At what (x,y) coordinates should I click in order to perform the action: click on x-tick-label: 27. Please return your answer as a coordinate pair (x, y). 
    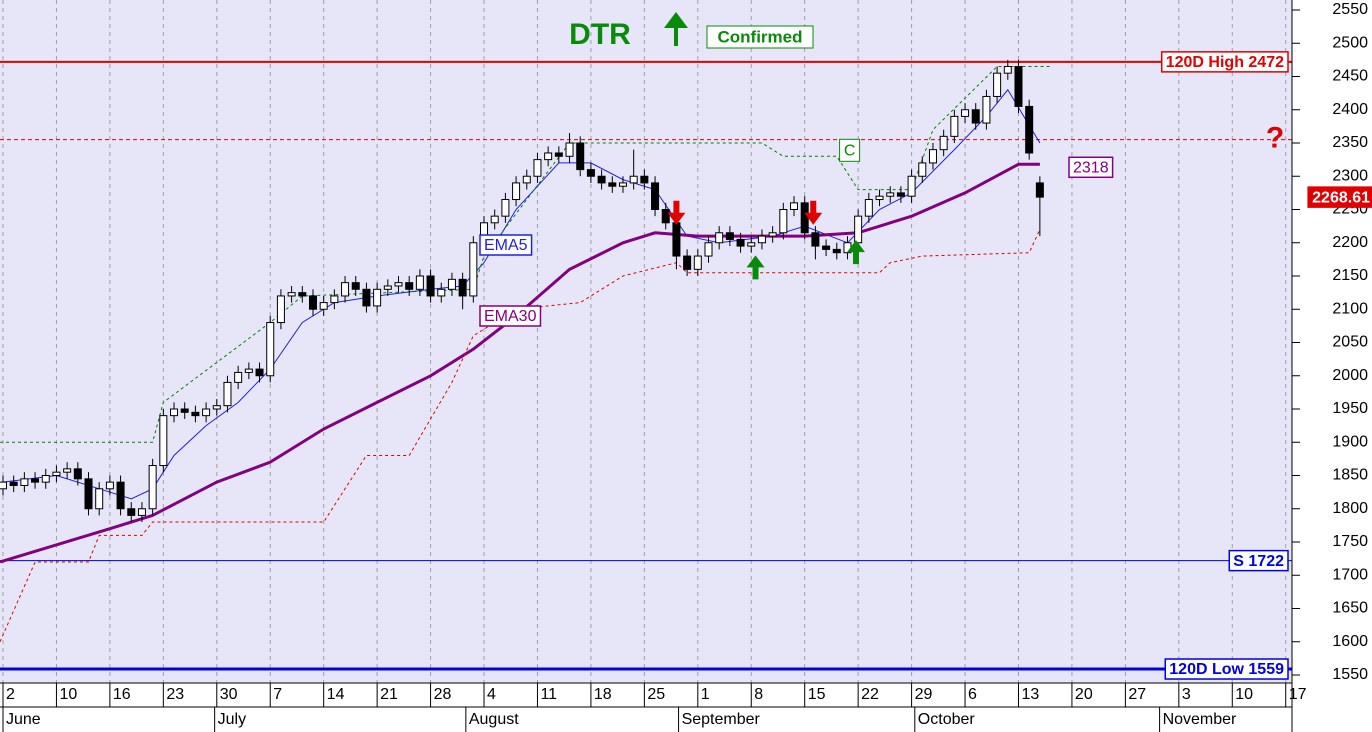
    Looking at the image, I should click on (1137, 694).